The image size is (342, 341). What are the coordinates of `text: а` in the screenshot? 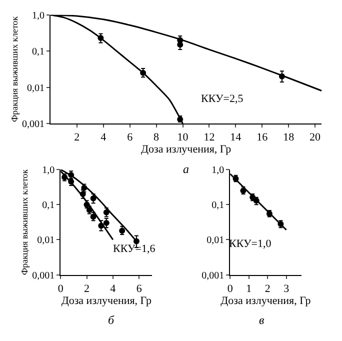 It's located at (186, 169).